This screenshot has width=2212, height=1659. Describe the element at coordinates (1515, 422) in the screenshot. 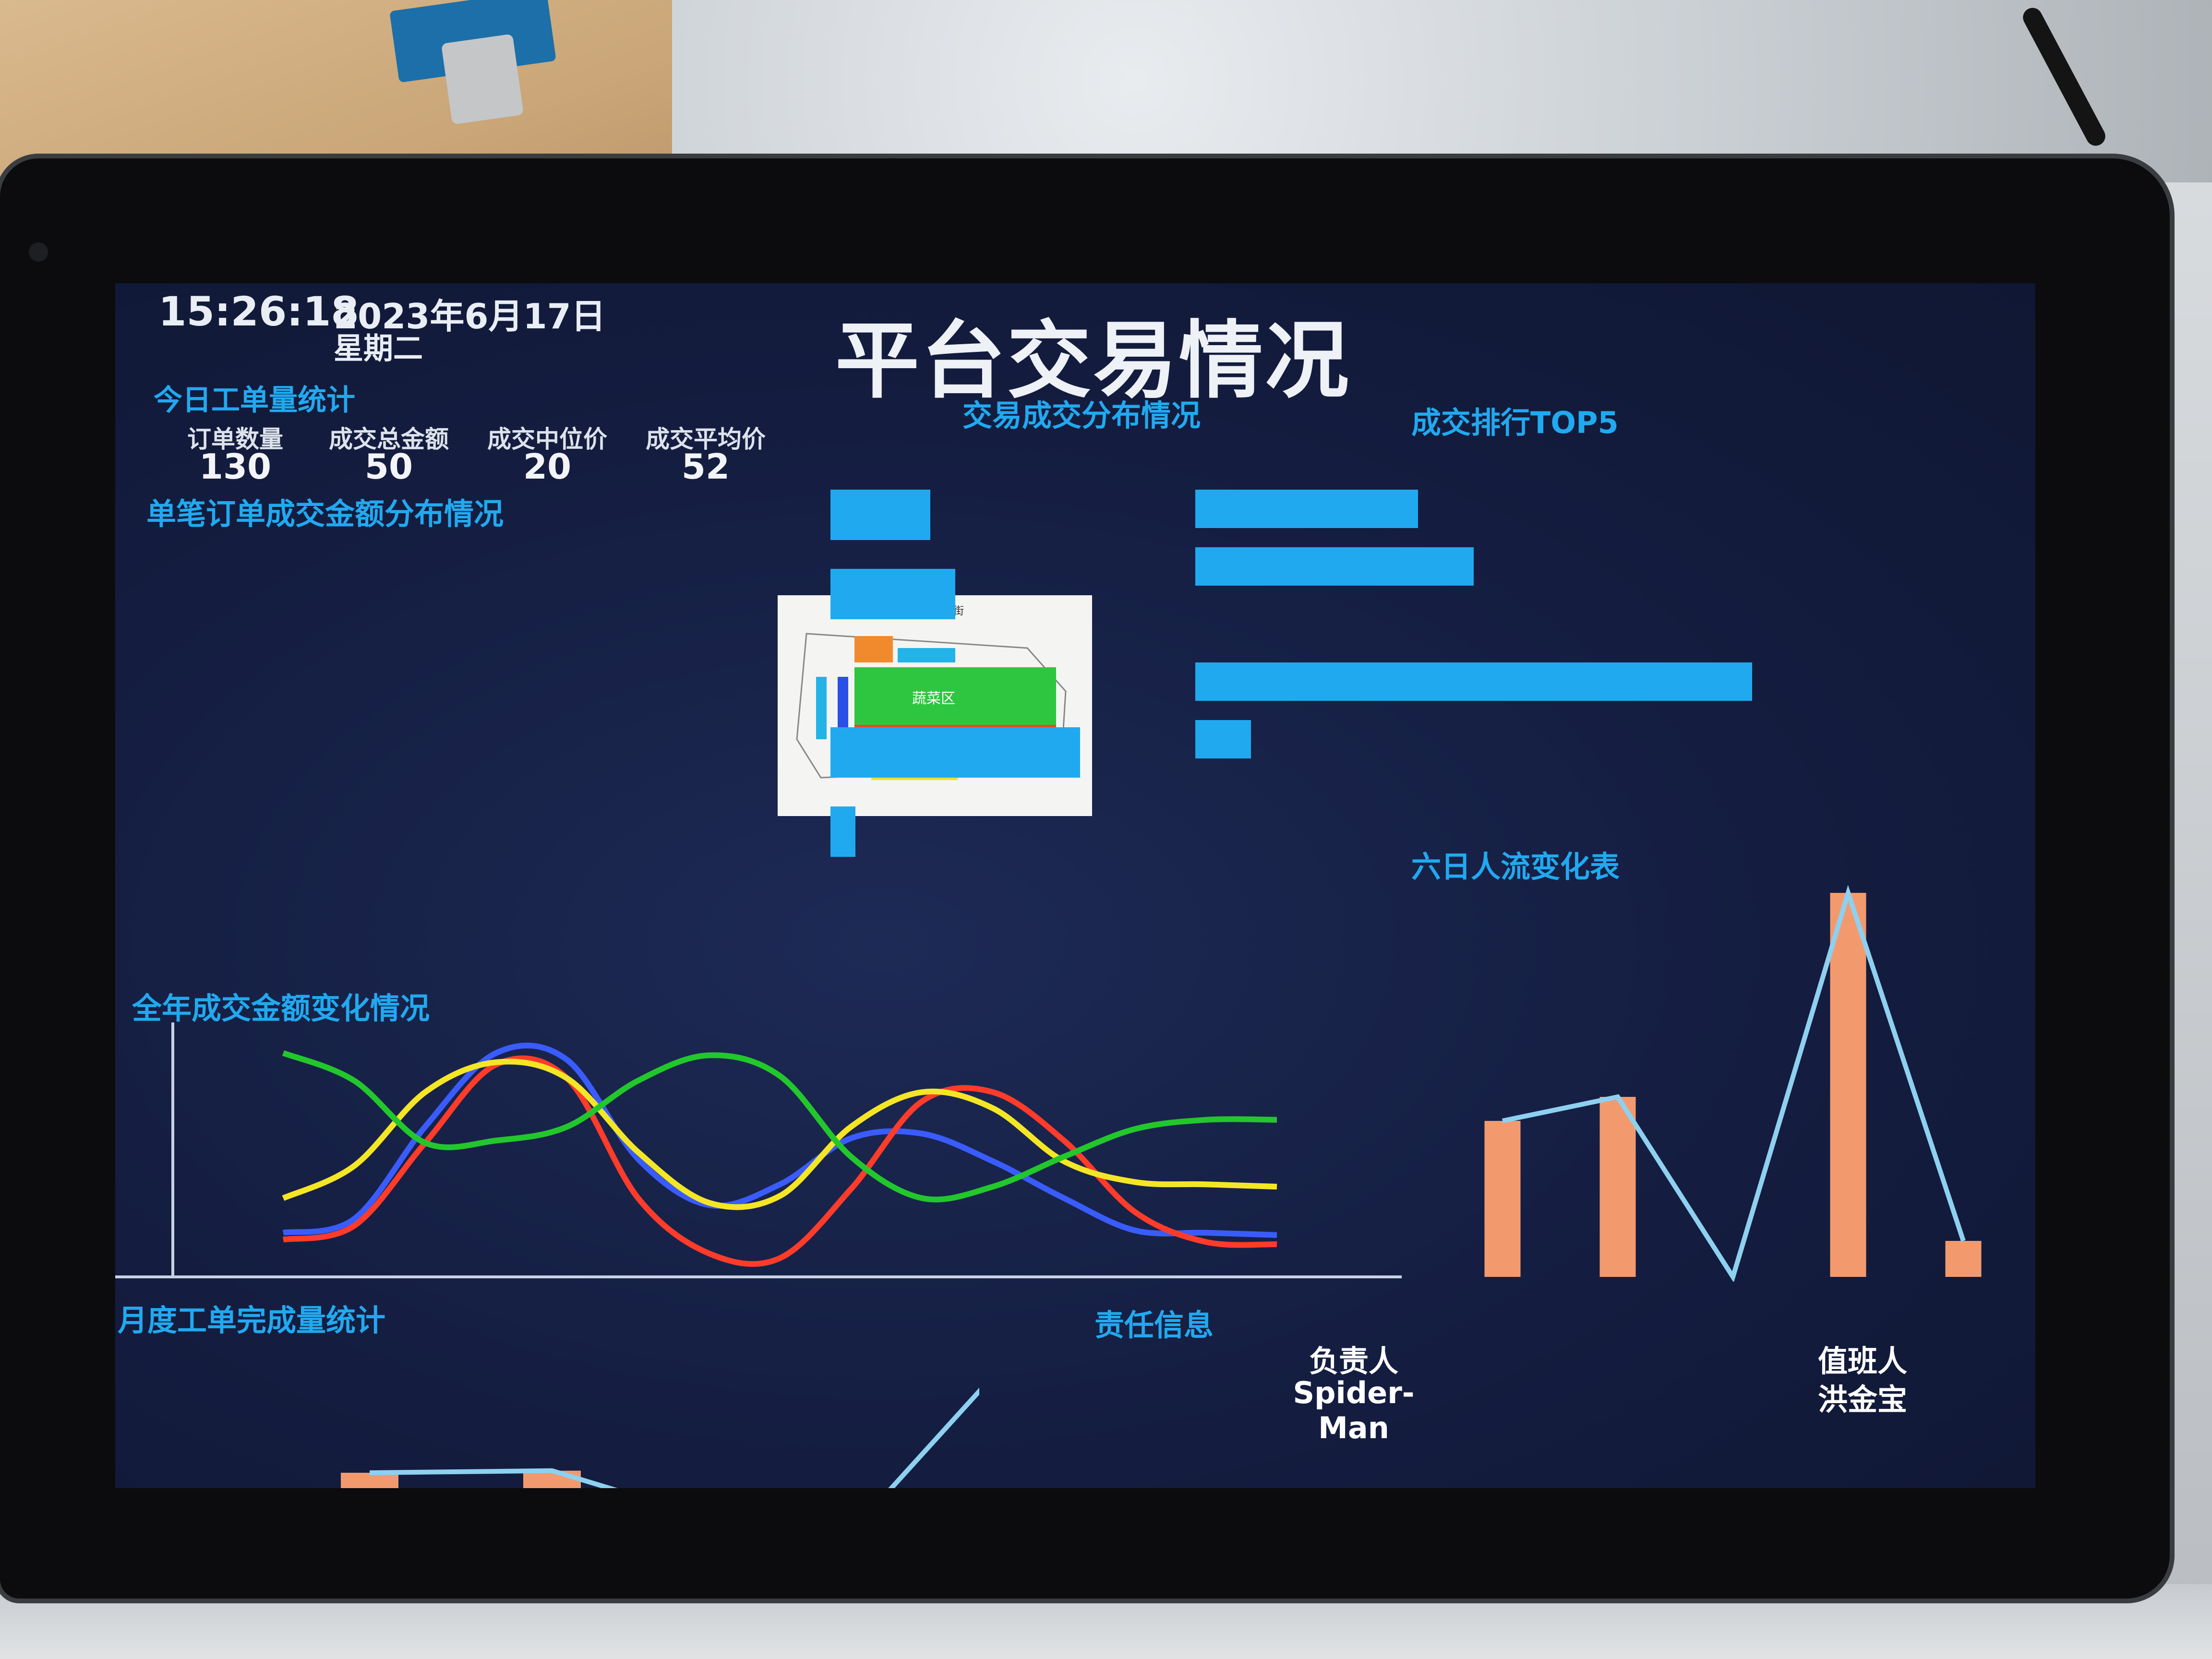

I see `top5-title: 成交排行TOP5` at that location.